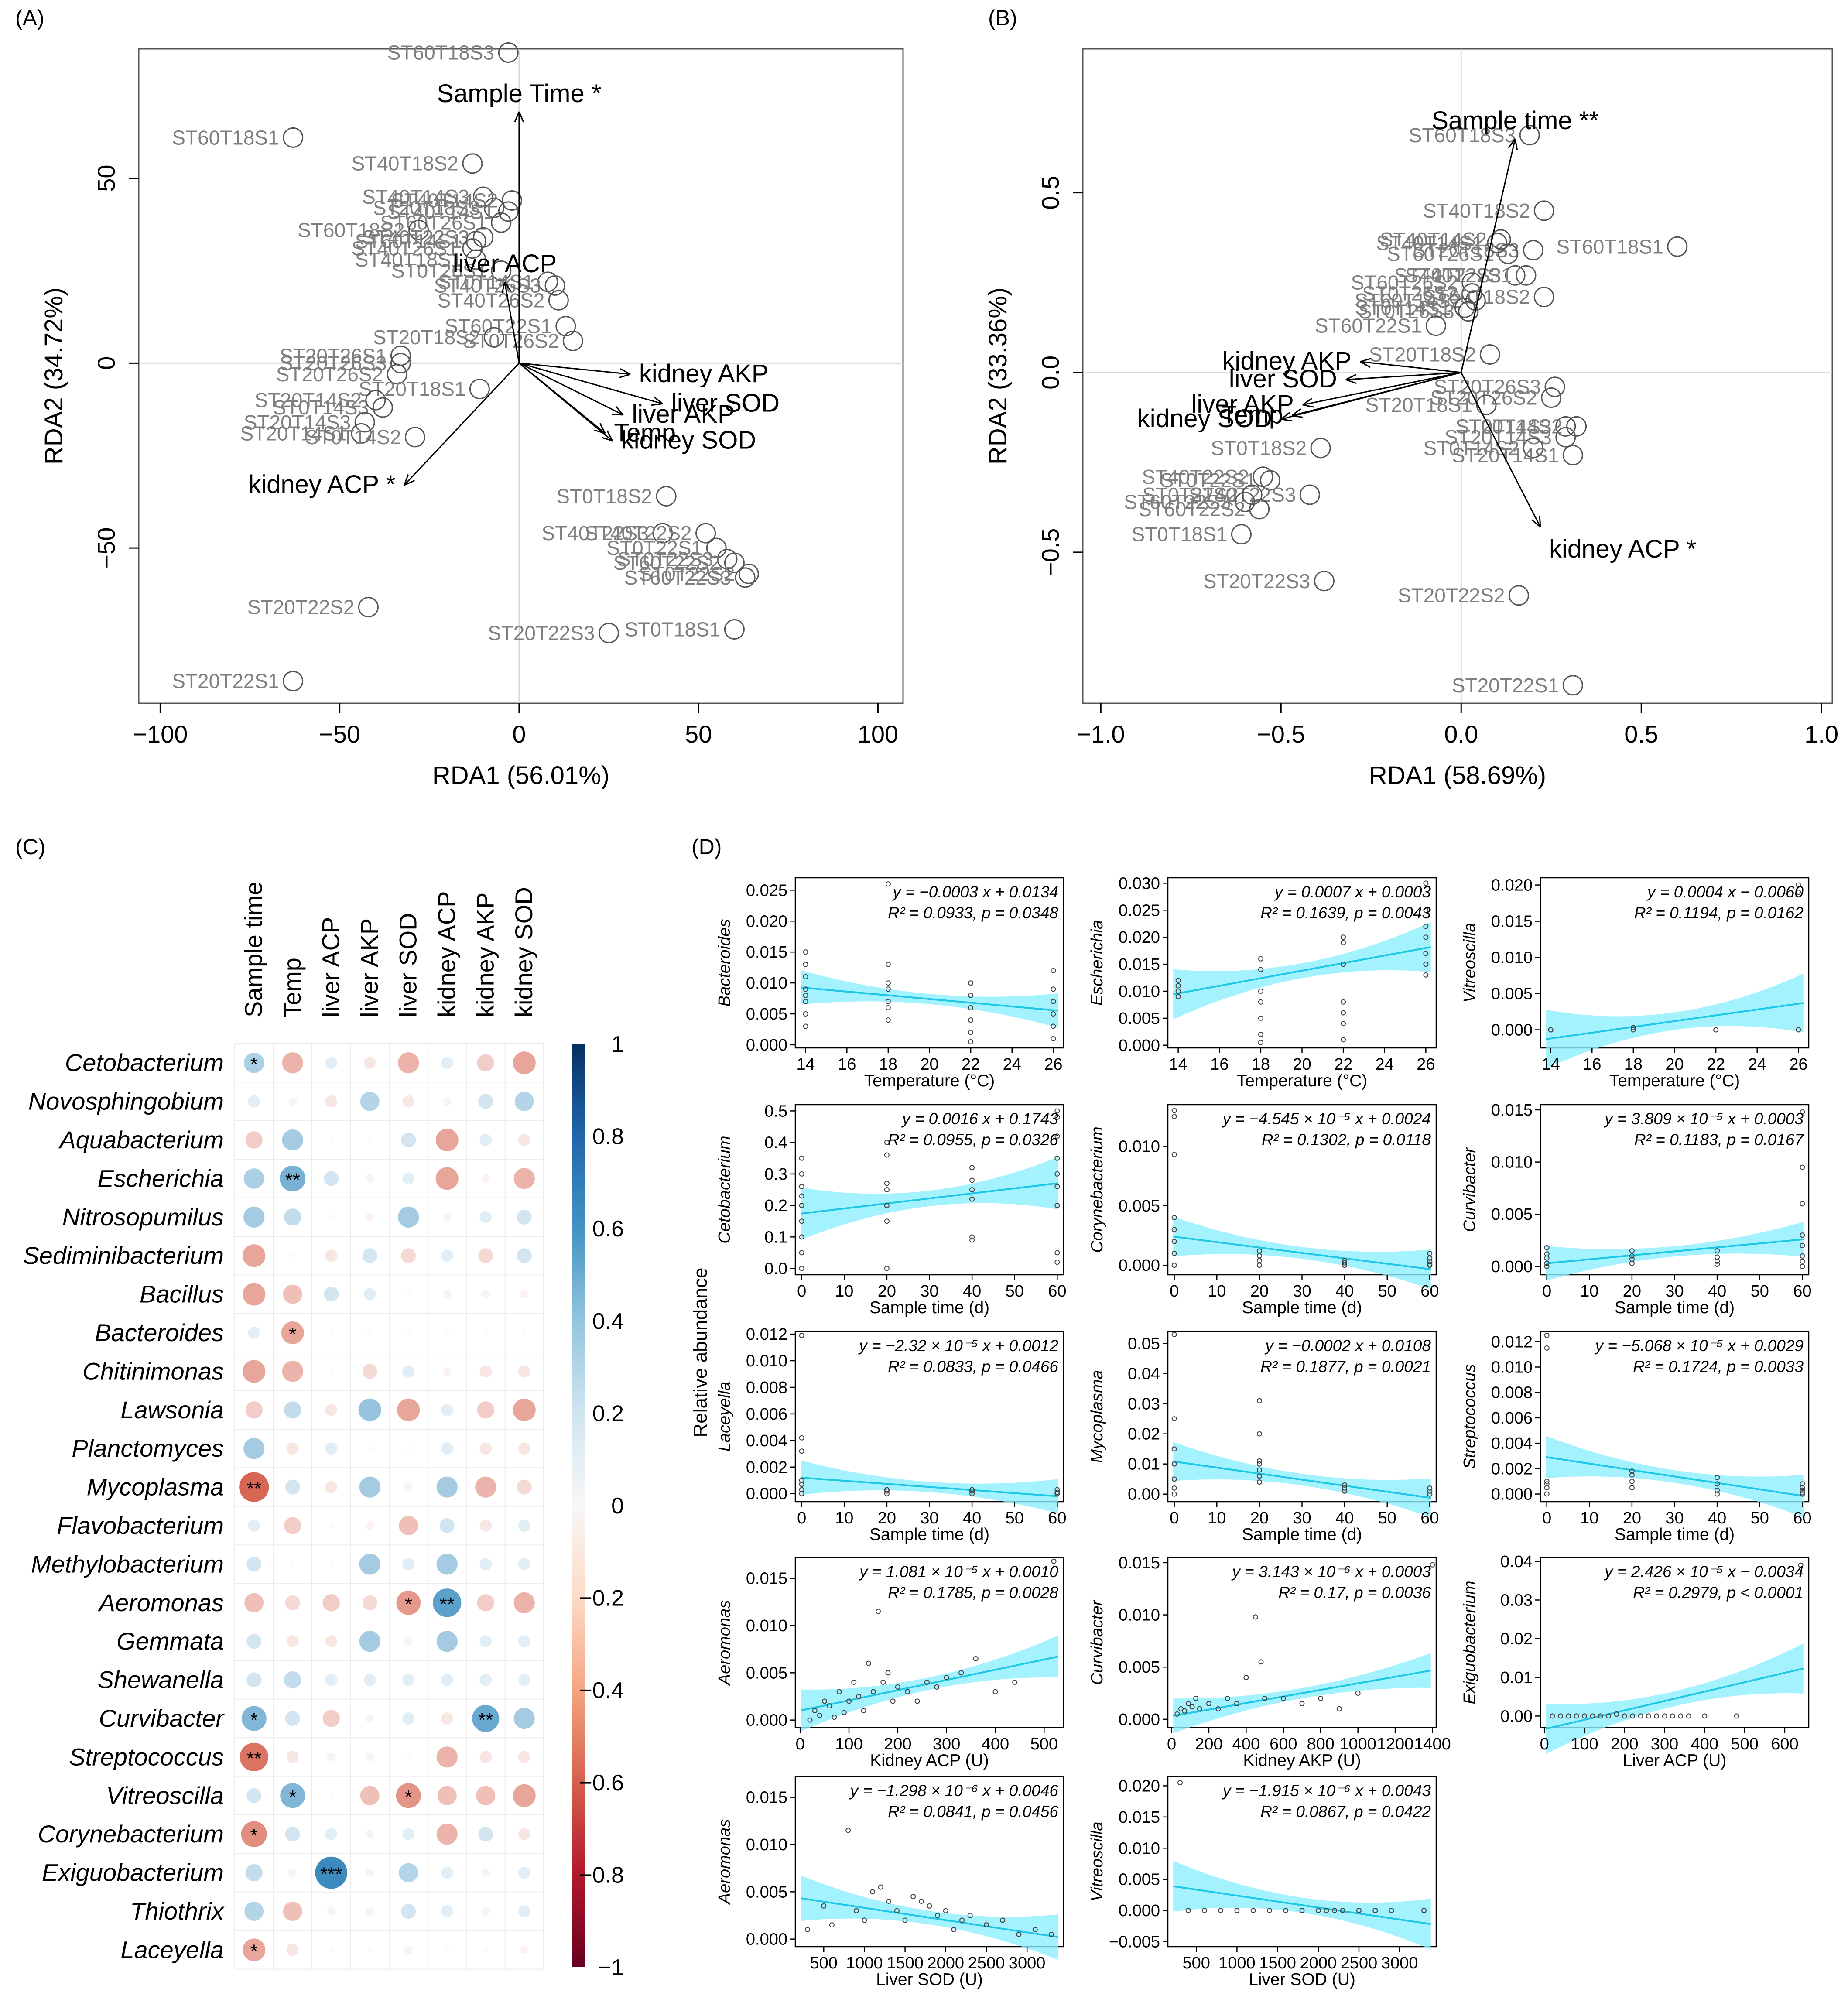 This screenshot has height=1992, width=1848. I want to click on x-tick-label: 20, so click(1259, 1518).